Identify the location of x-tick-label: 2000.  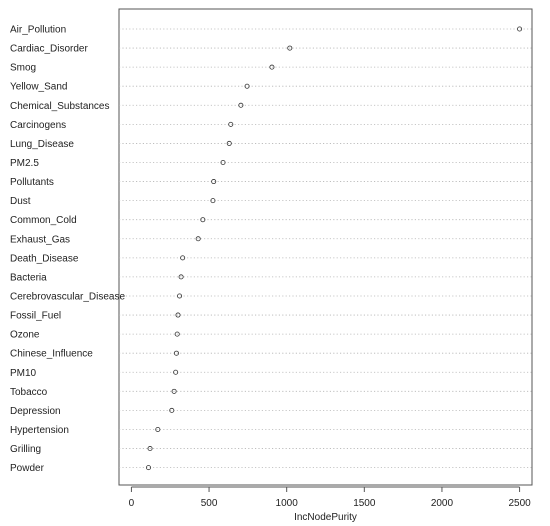
(442, 503).